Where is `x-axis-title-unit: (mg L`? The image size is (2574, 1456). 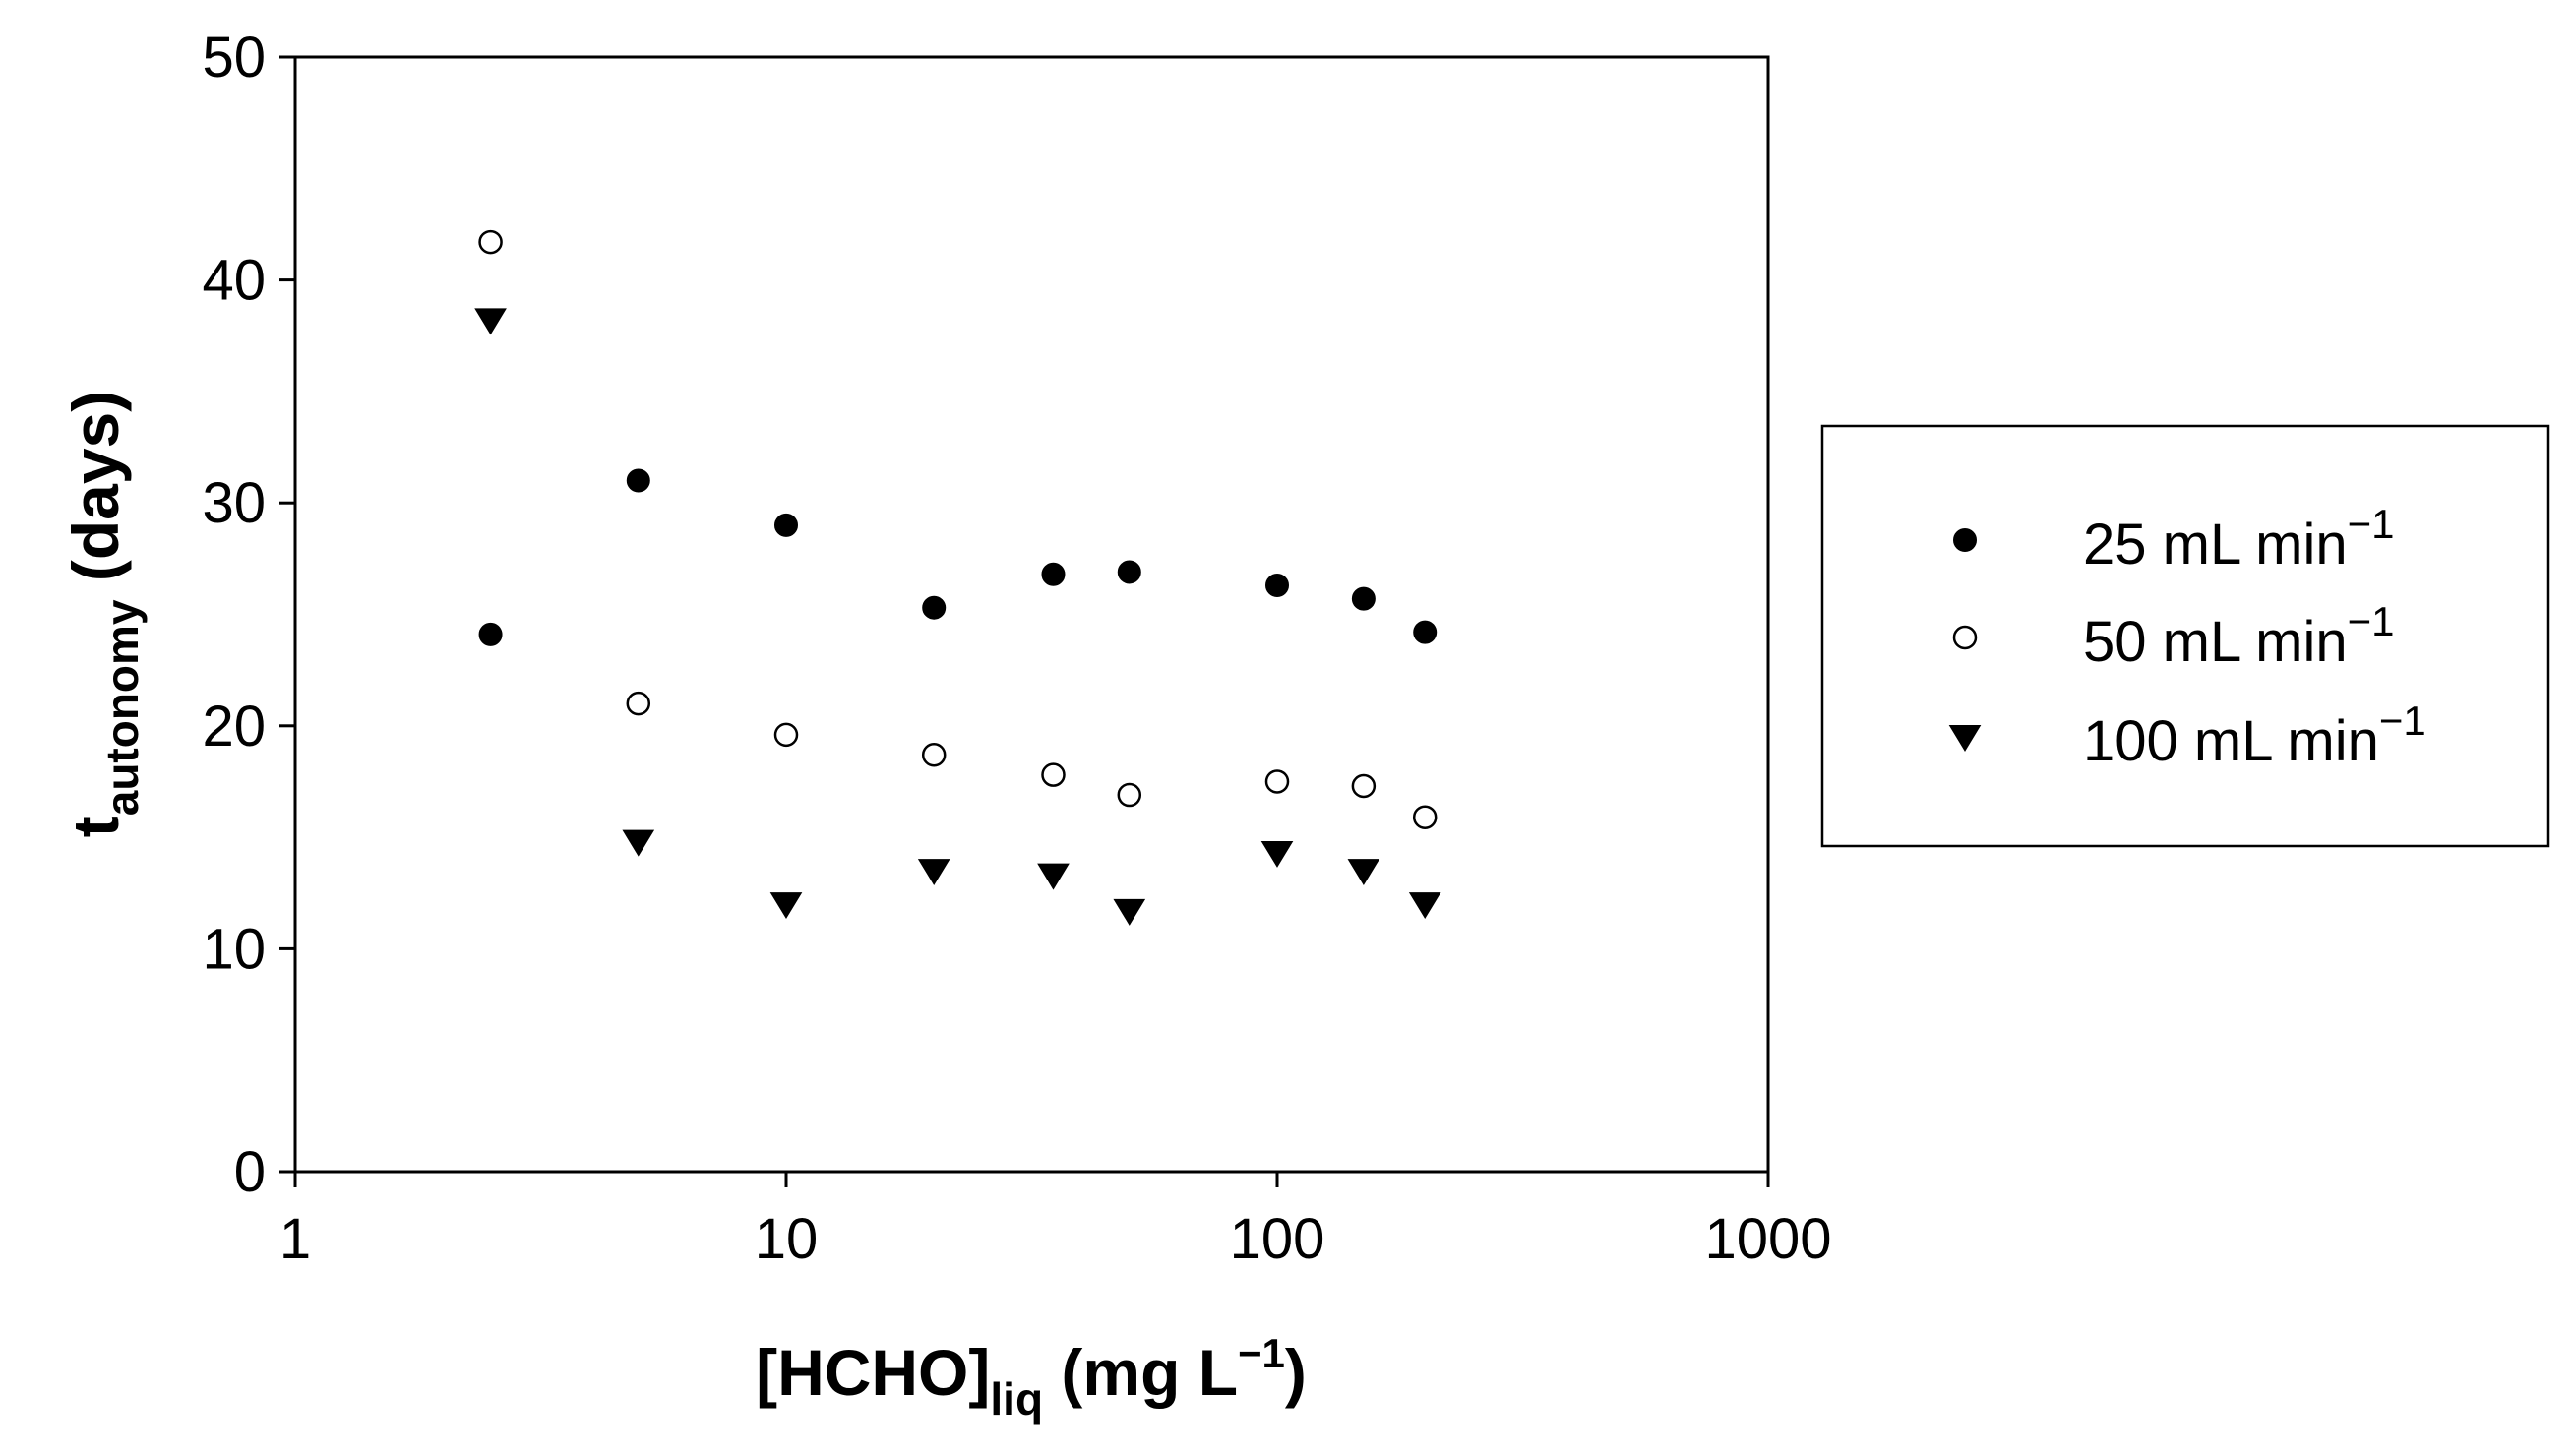
x-axis-title-unit: (mg L is located at coordinates (1140, 1372).